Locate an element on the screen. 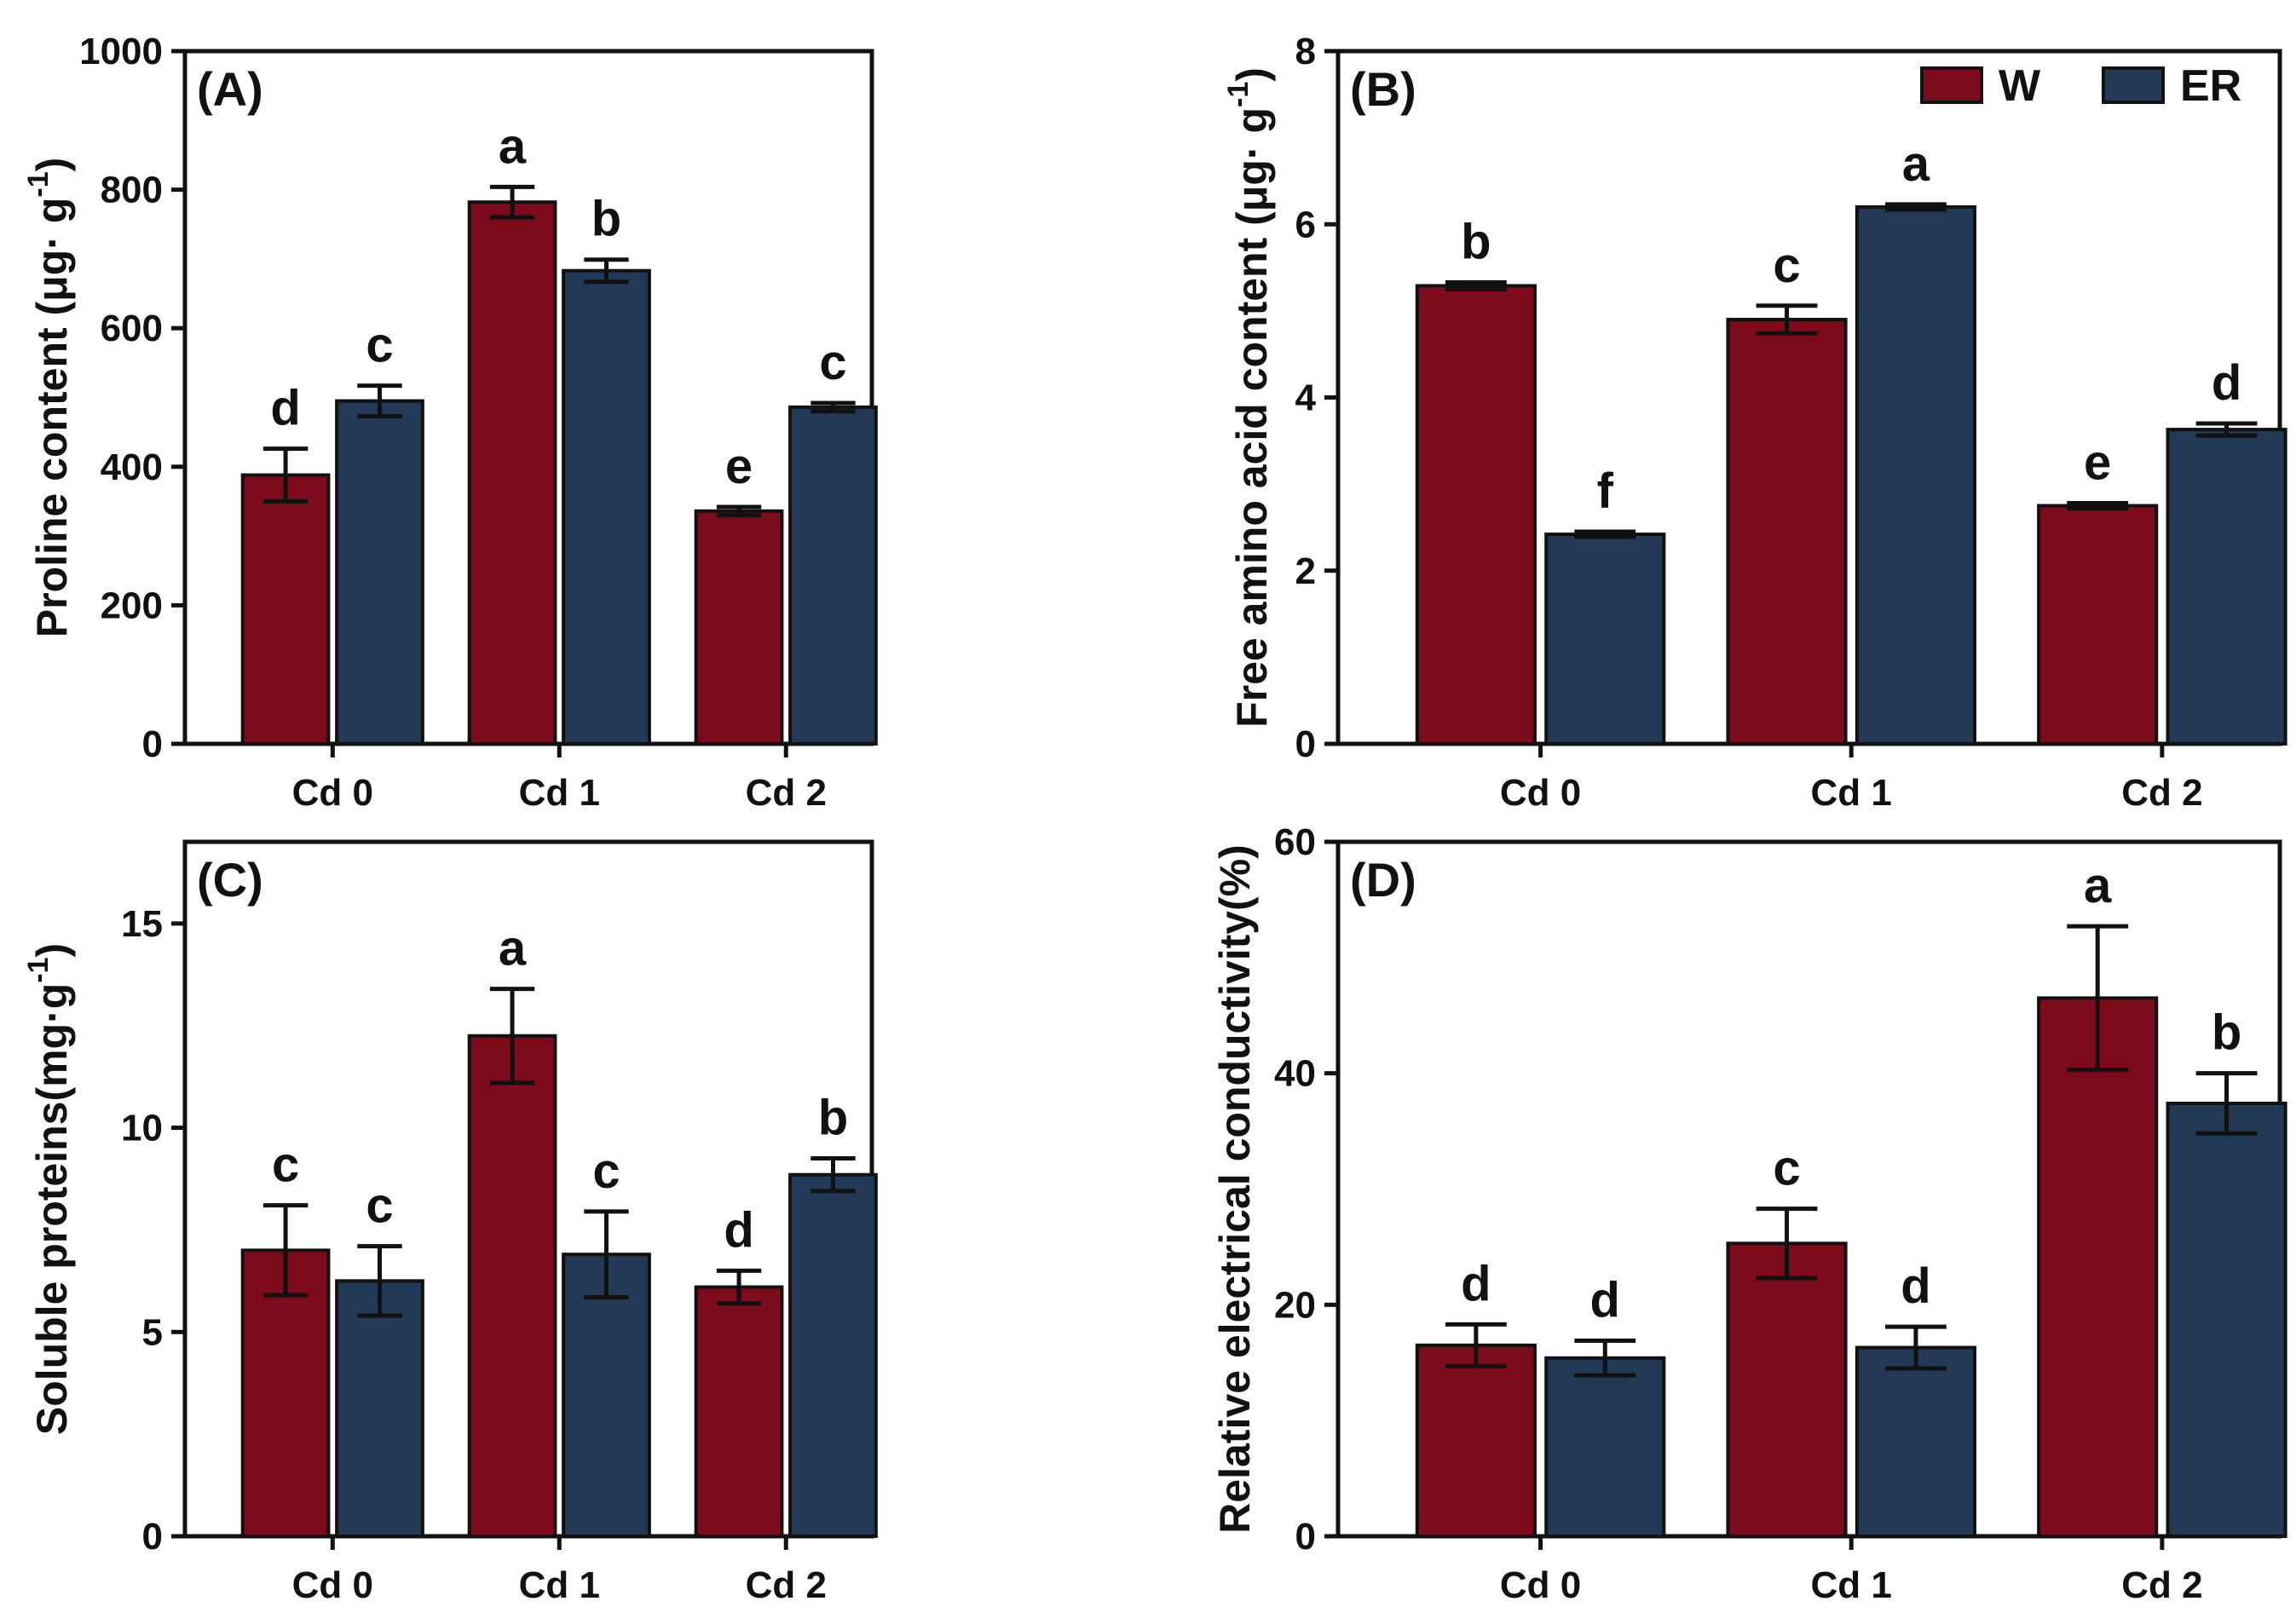 The height and width of the screenshot is (1624, 2296). legend-label-er: ER is located at coordinates (2210, 86).